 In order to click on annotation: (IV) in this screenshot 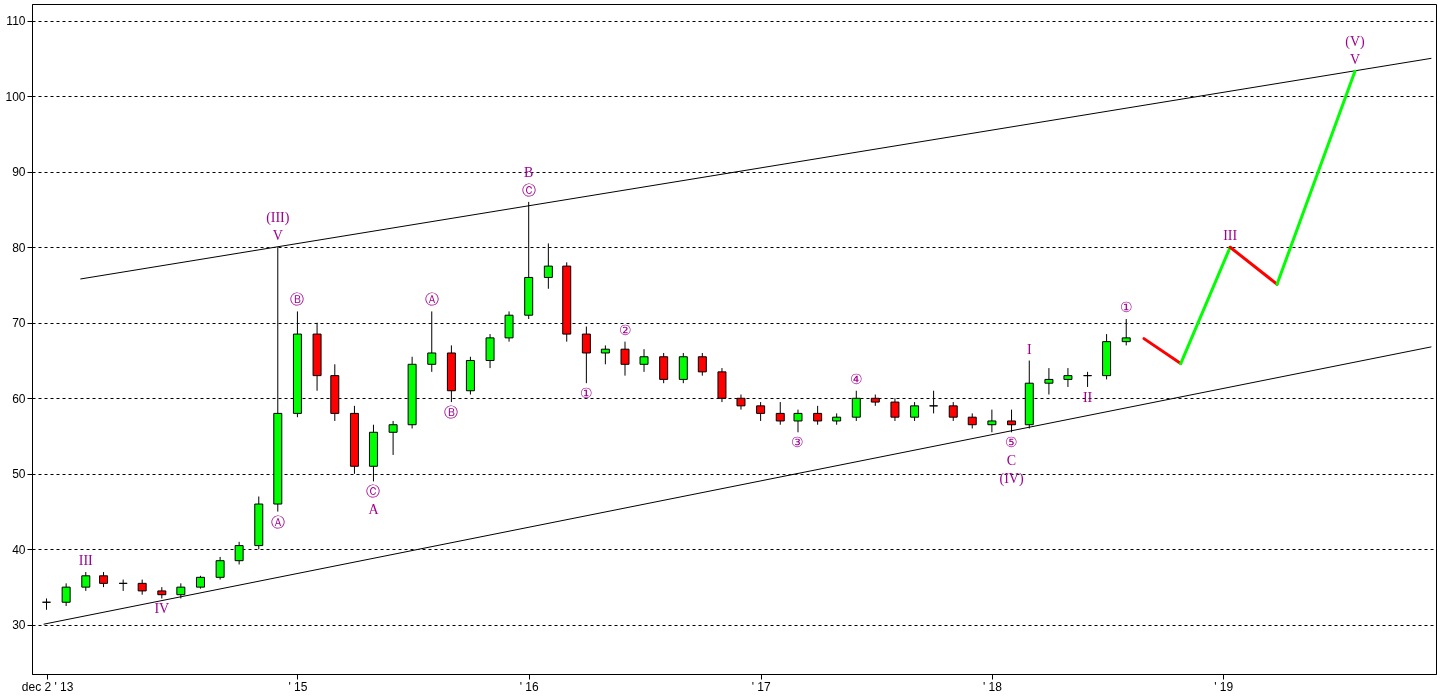, I will do `click(1011, 479)`.